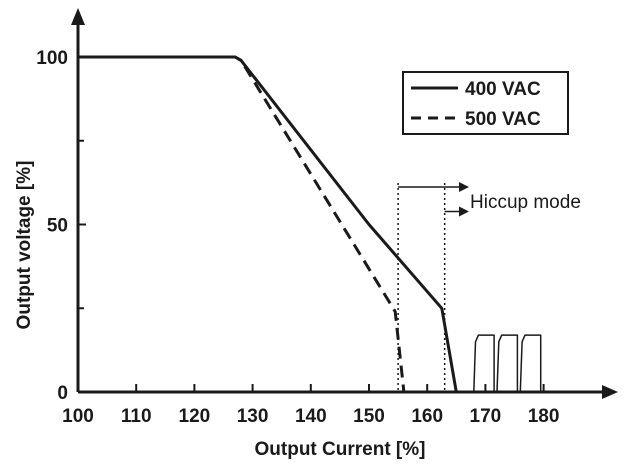 The height and width of the screenshot is (468, 625). Describe the element at coordinates (57, 226) in the screenshot. I see `y-tick-label: 50` at that location.